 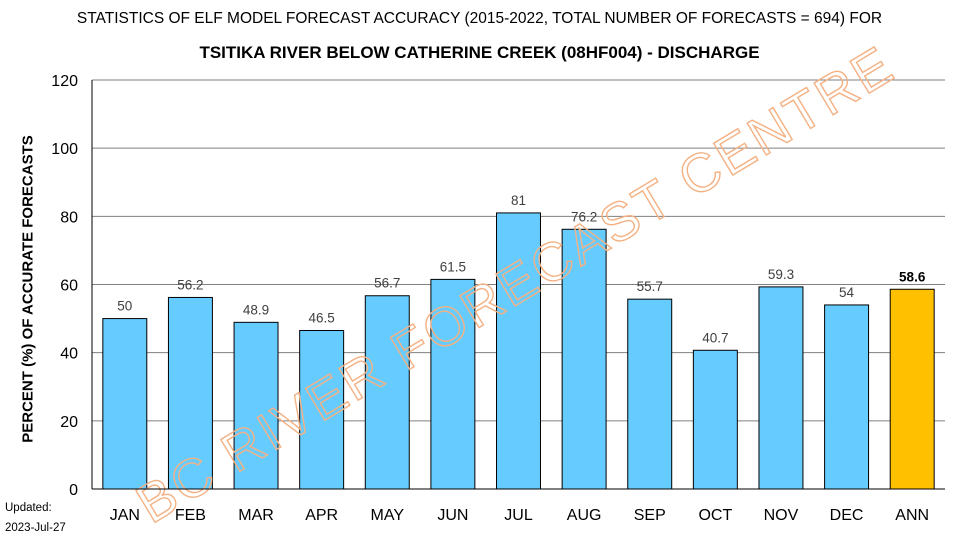 What do you see at coordinates (190, 515) in the screenshot?
I see `x-tick-label: FEB` at bounding box center [190, 515].